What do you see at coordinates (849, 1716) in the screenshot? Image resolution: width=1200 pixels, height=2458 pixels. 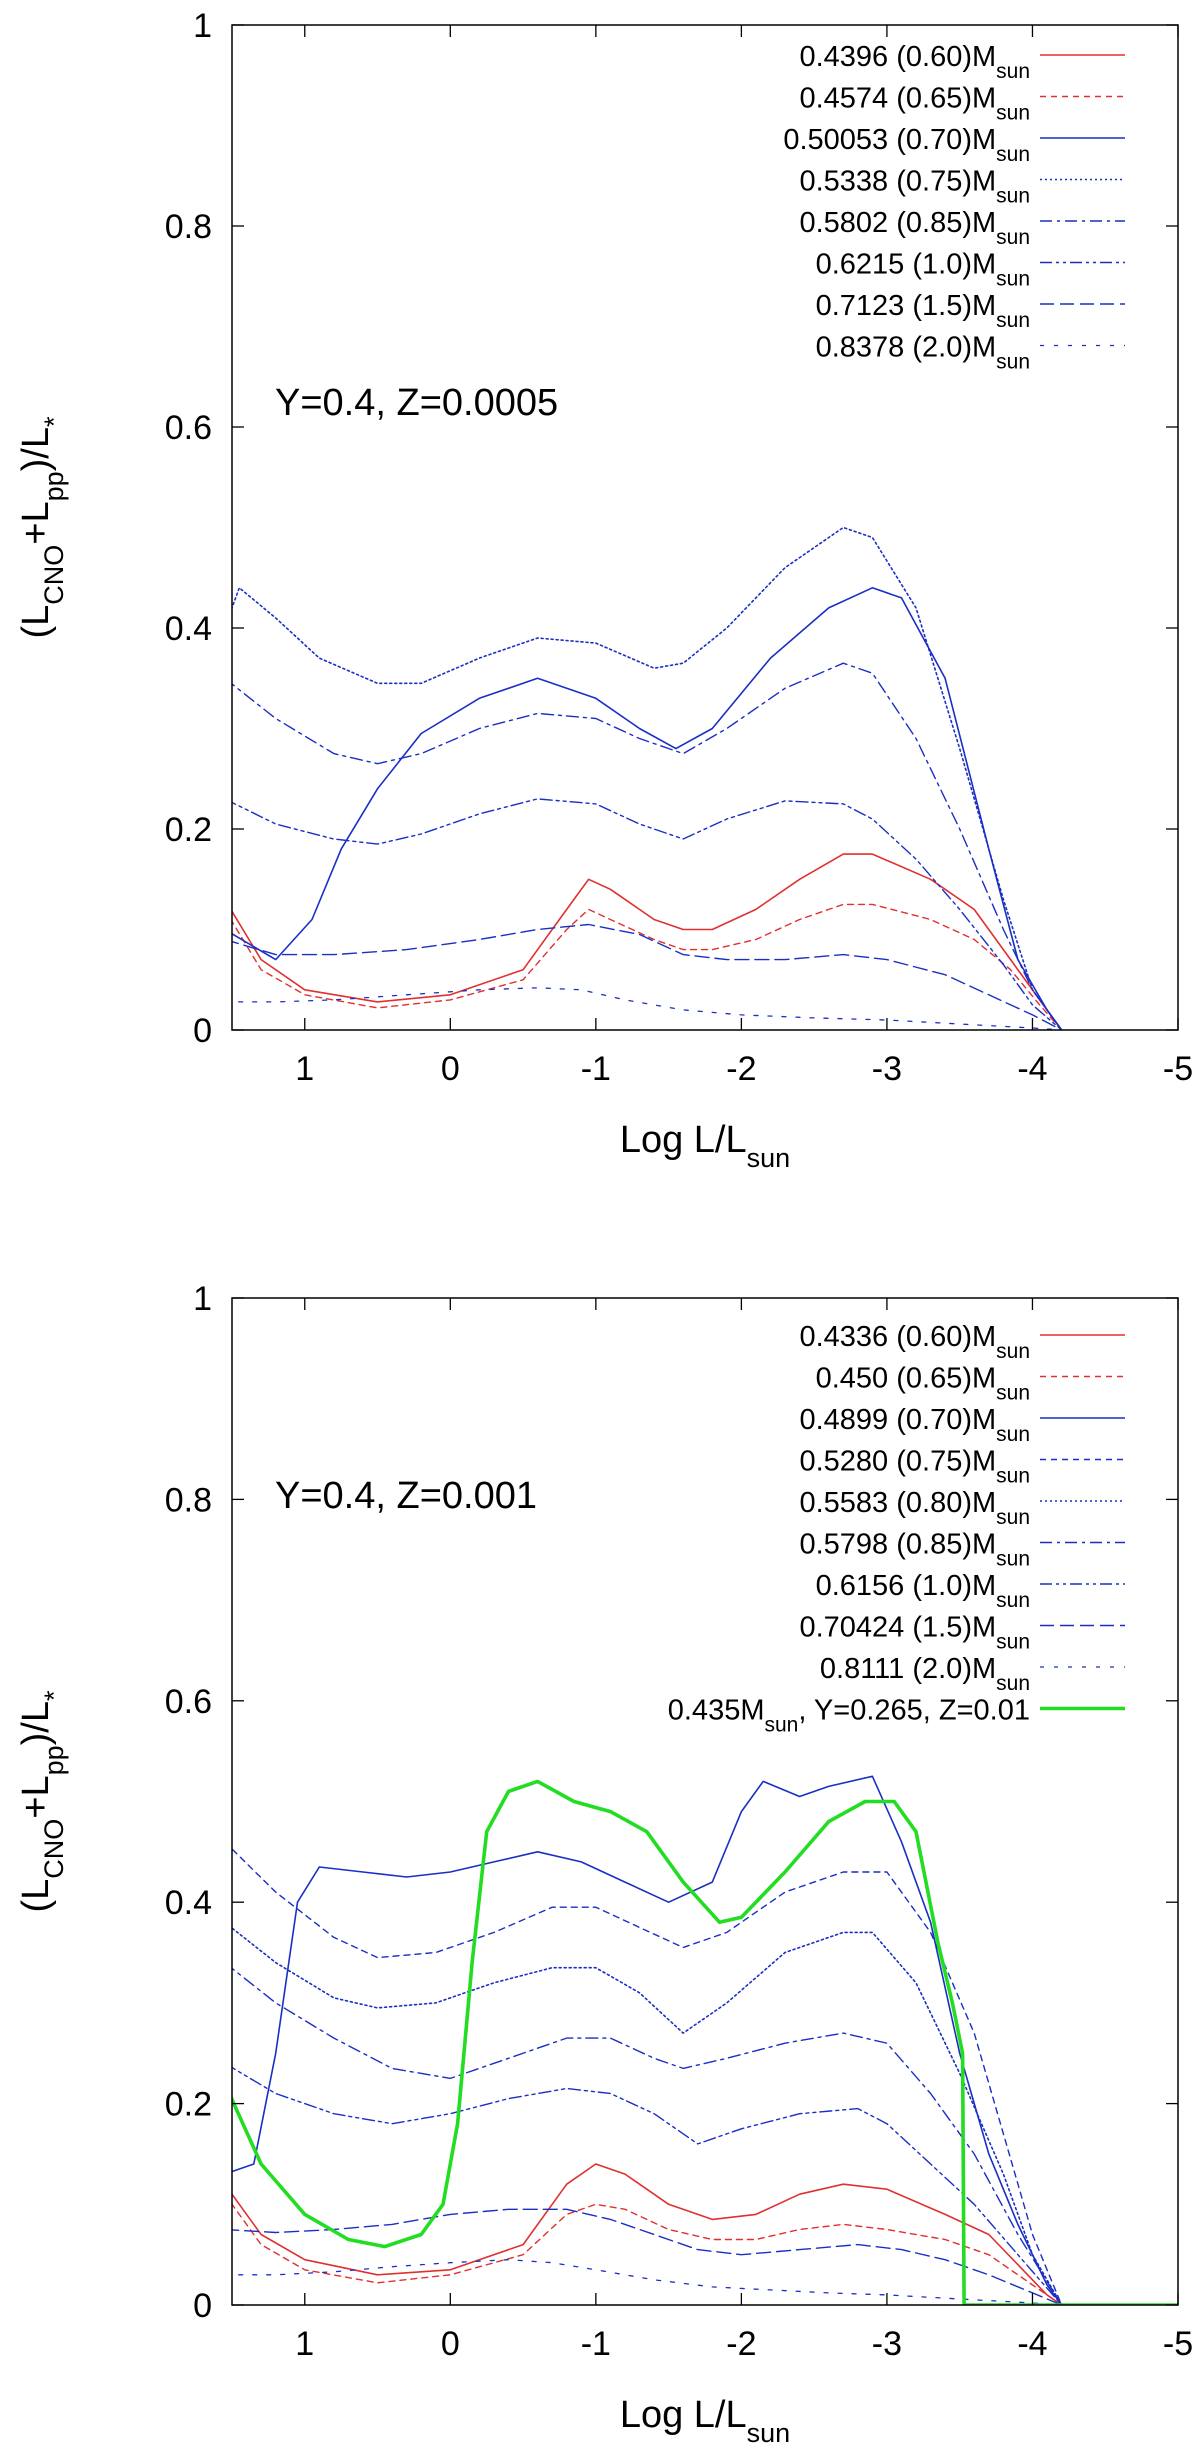 I see `legend-label-10: 0.435Msun, Y=0.265, Z=0.01` at bounding box center [849, 1716].